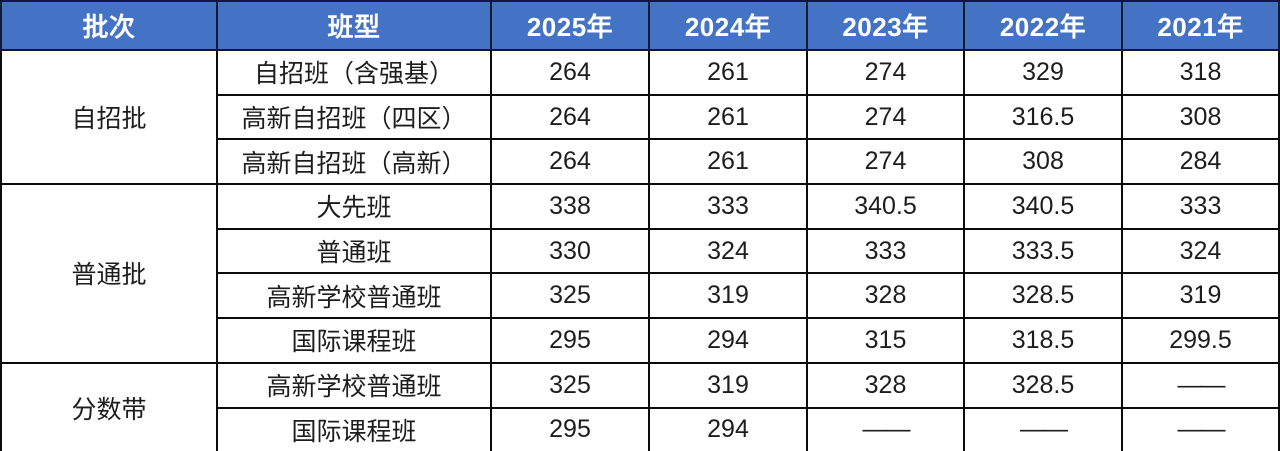  What do you see at coordinates (1043, 340) in the screenshot?
I see `score-cell: 318.5` at bounding box center [1043, 340].